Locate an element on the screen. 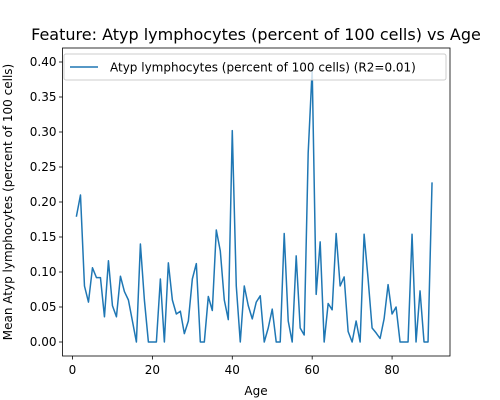 This screenshot has width=500, height=400. y-tick-label: 0.00 is located at coordinates (43, 342).